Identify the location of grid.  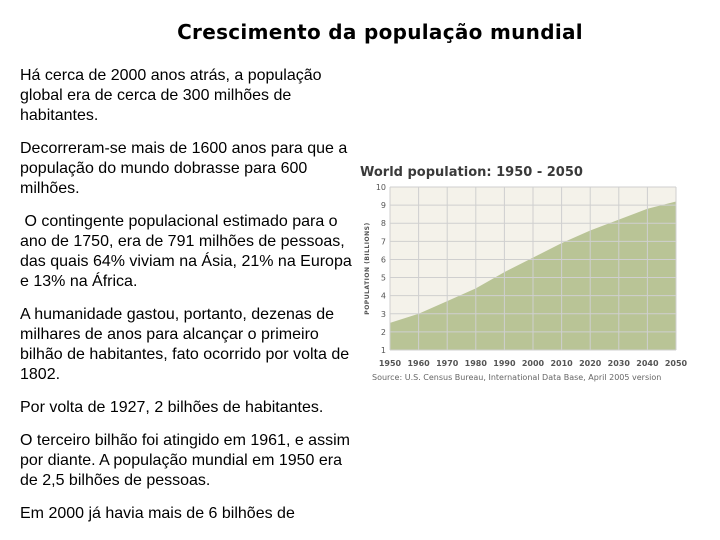
(533, 268).